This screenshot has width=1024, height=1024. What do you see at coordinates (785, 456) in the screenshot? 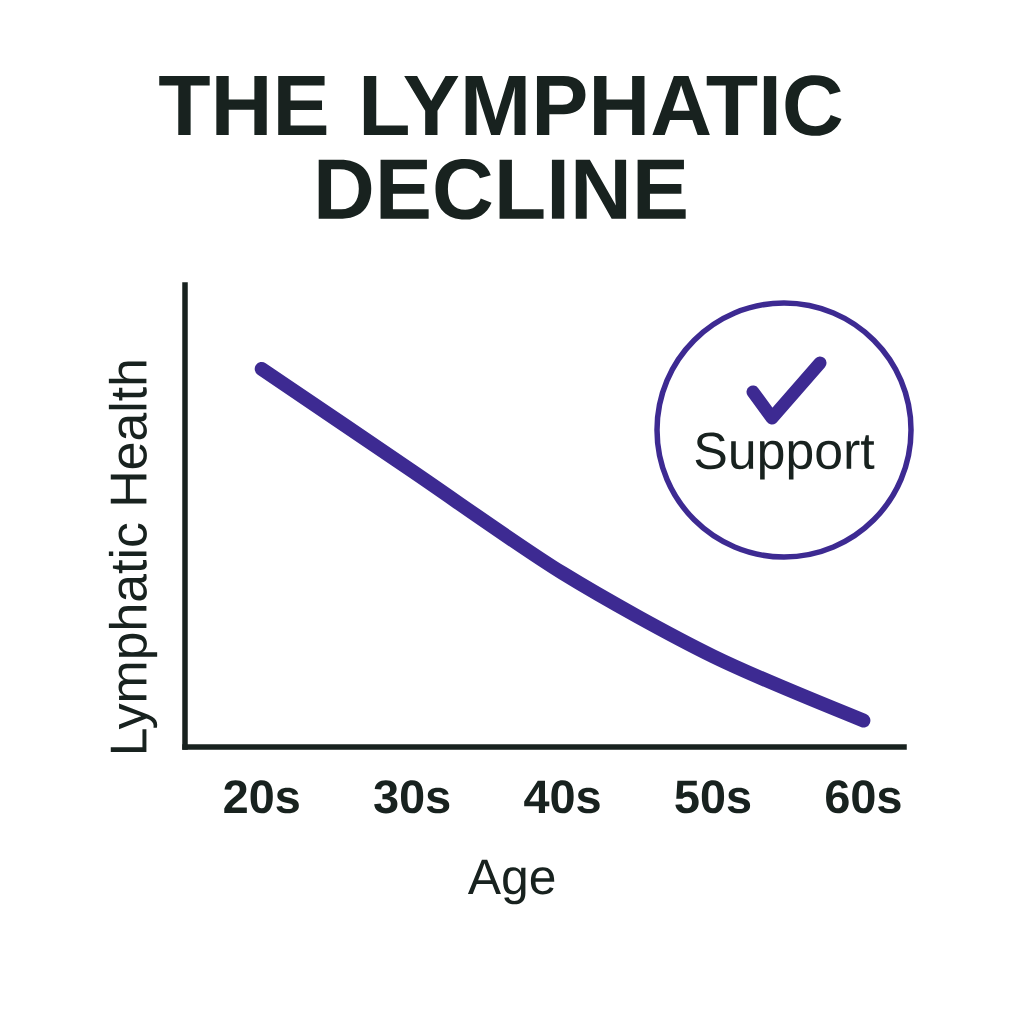
I see `annotation: Support` at bounding box center [785, 456].